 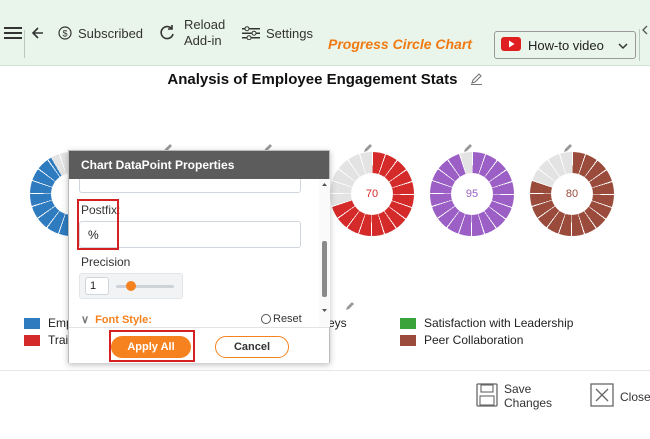 I want to click on reload-addin-button: Reload Add-in, so click(x=191, y=33).